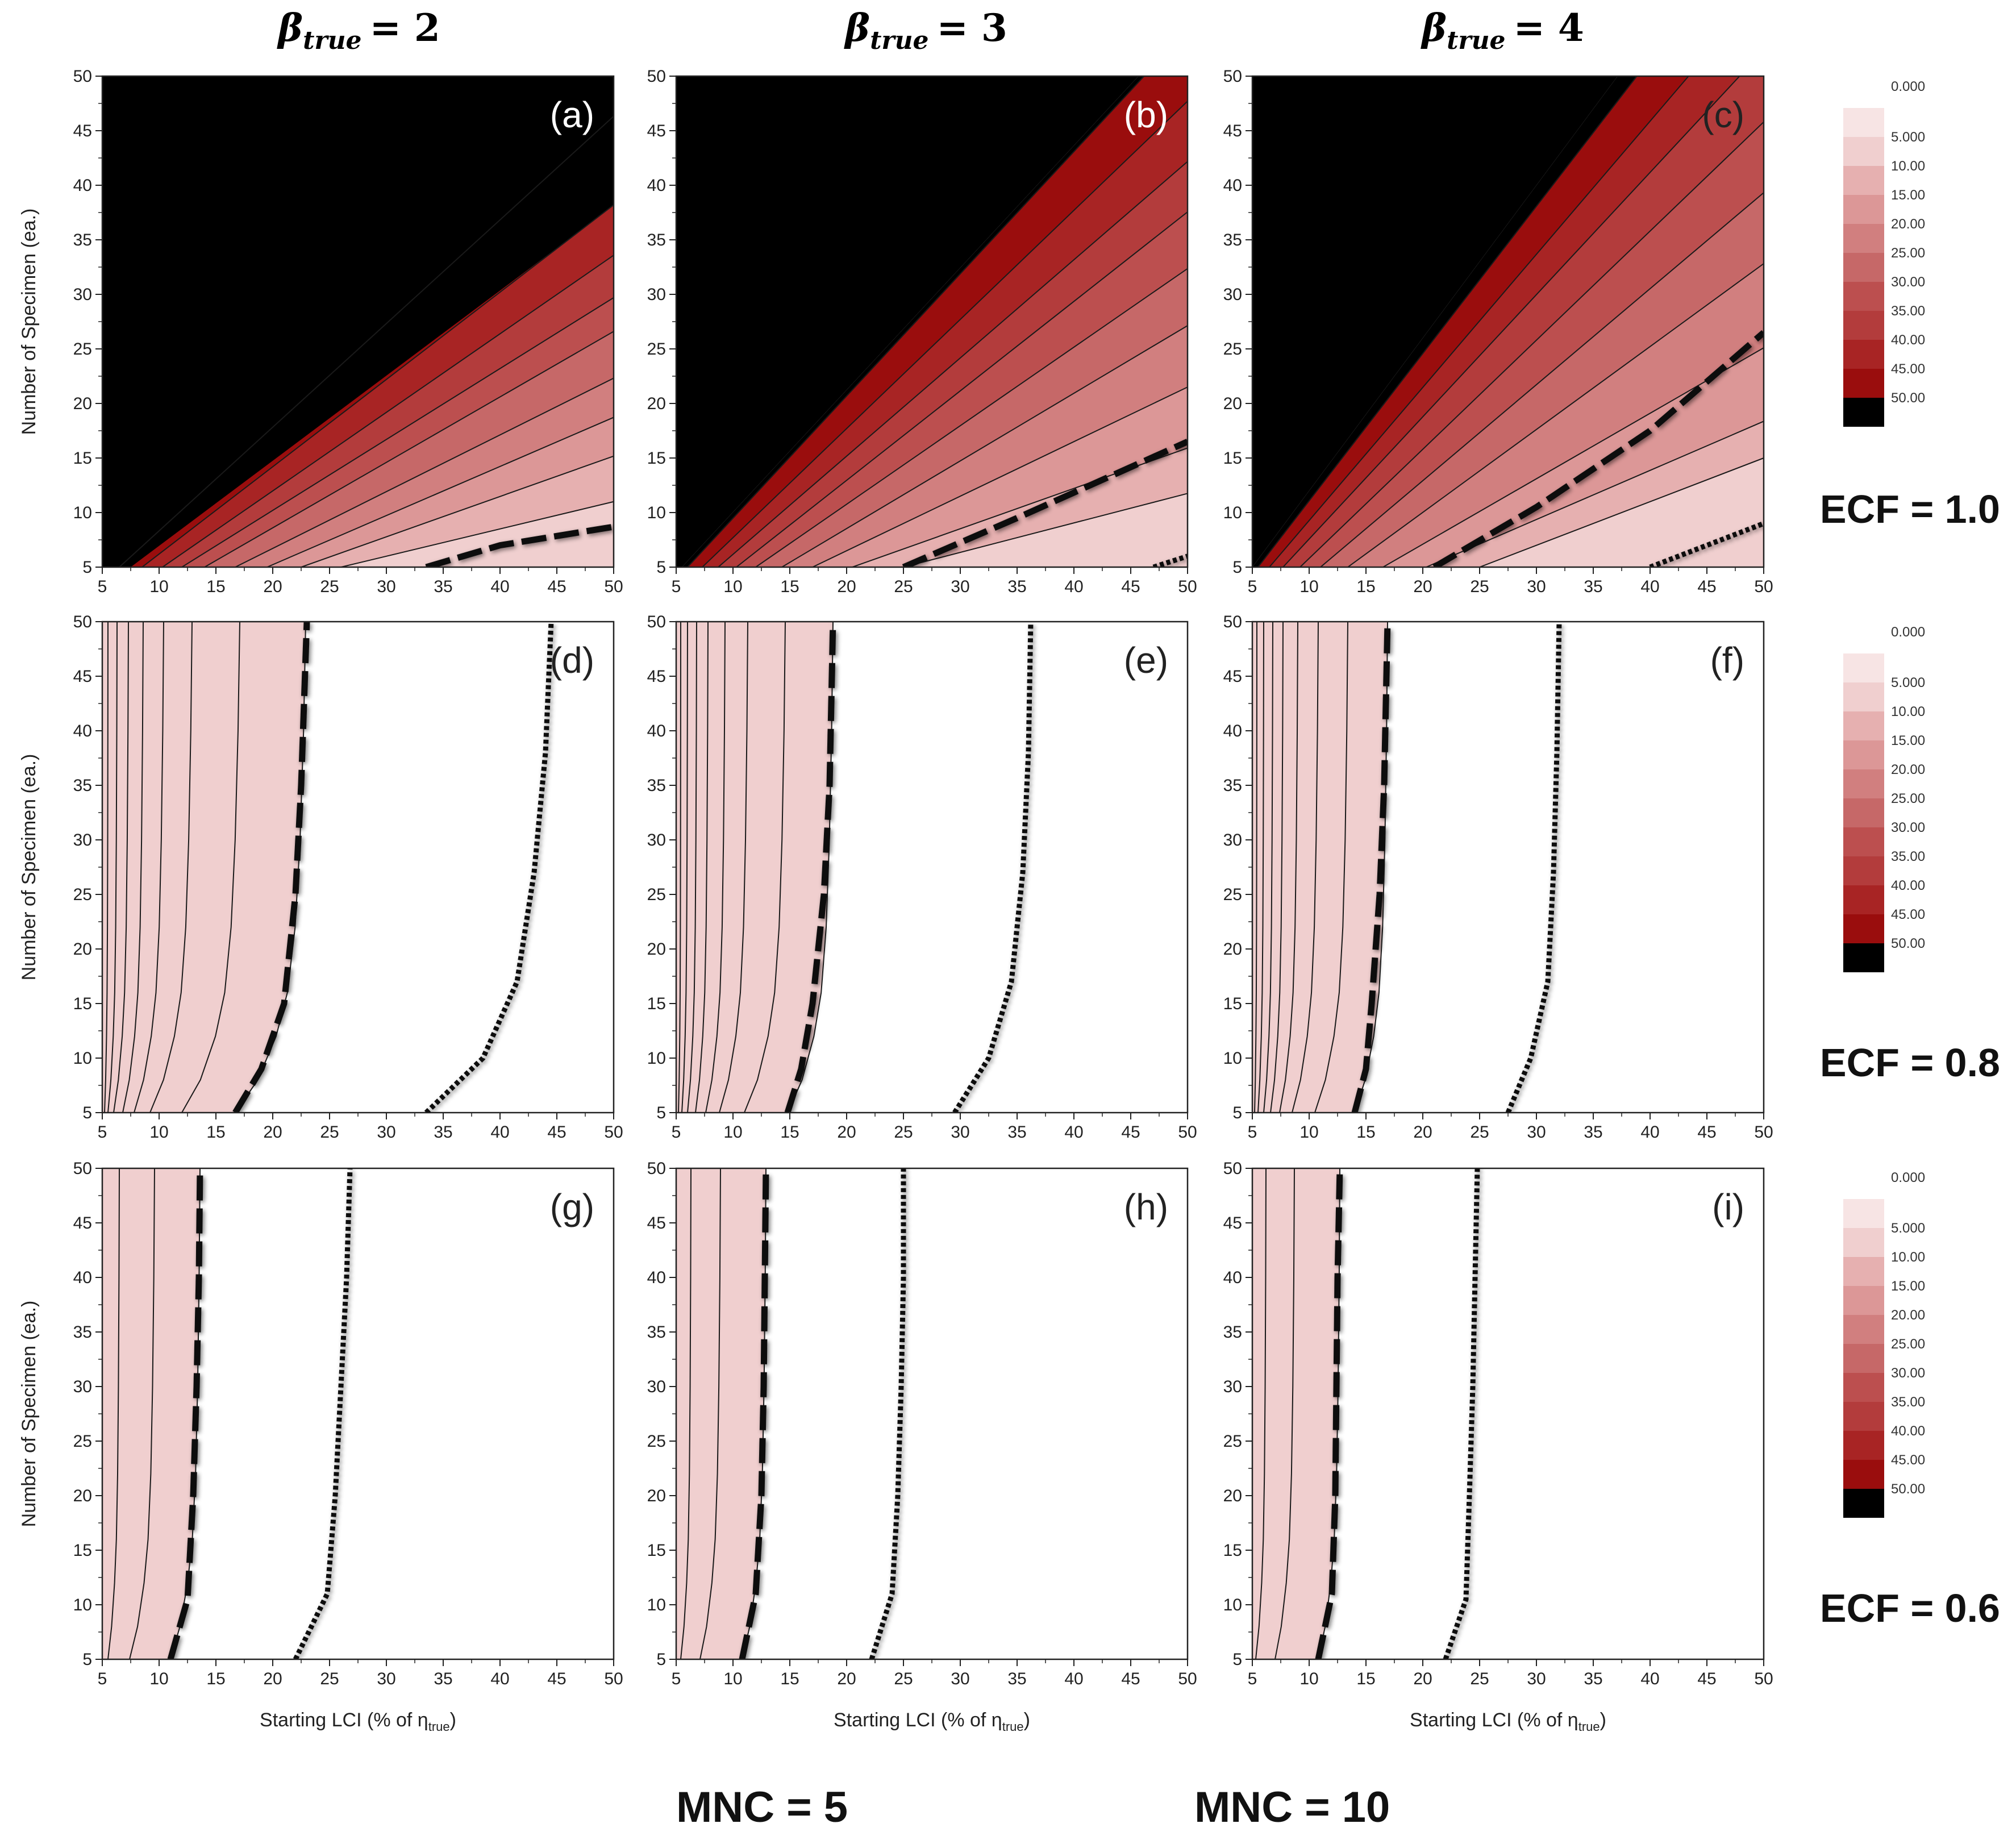 Image resolution: width=2016 pixels, height=1840 pixels. What do you see at coordinates (1502, 30) in the screenshot?
I see `column-title-3: βtrue = 4` at bounding box center [1502, 30].